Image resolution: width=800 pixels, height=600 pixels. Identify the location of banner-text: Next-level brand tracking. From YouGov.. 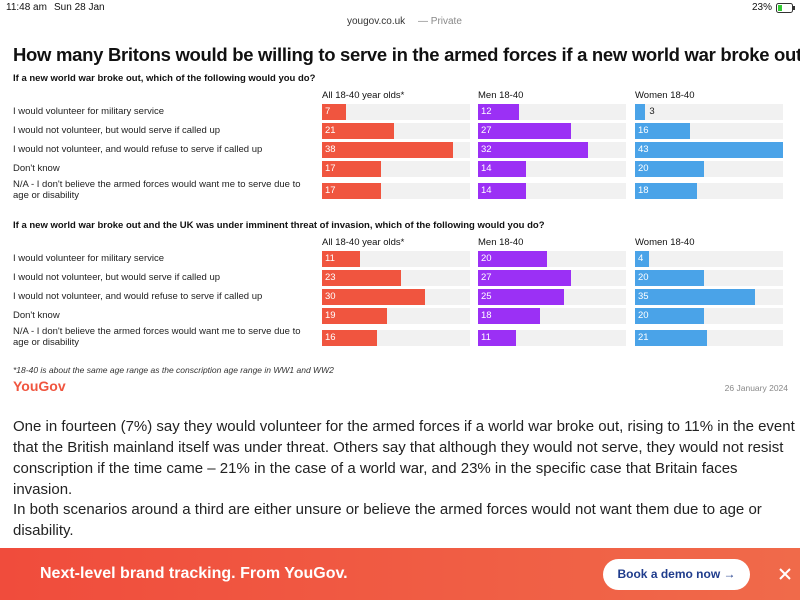
(194, 573).